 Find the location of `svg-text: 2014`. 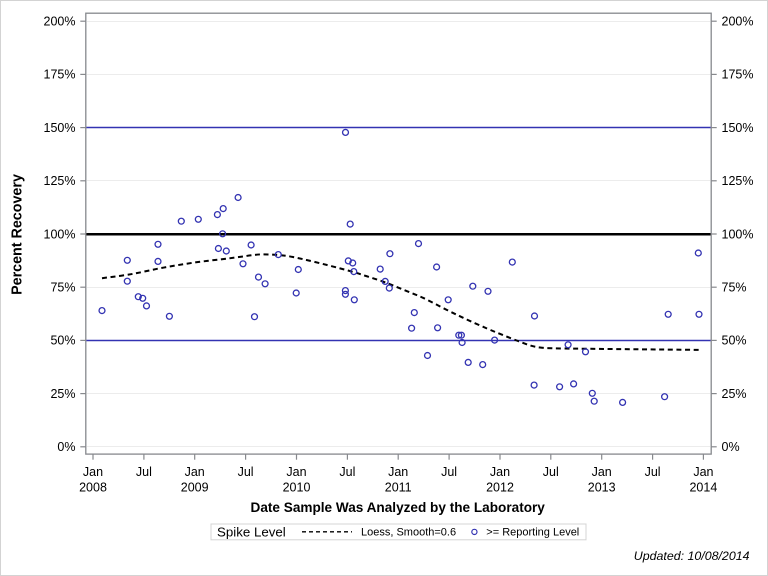

svg-text: 2014 is located at coordinates (703, 487).